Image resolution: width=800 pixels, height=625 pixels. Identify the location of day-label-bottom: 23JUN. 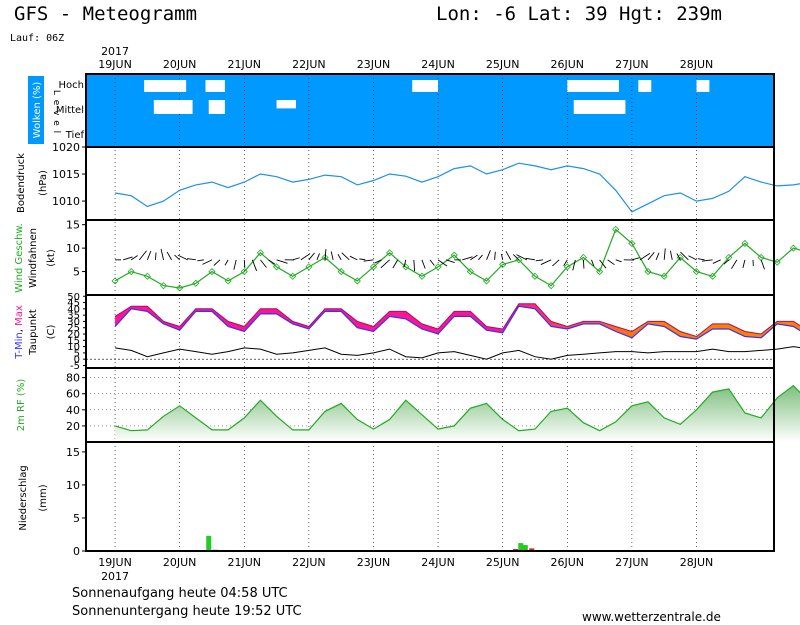
(374, 562).